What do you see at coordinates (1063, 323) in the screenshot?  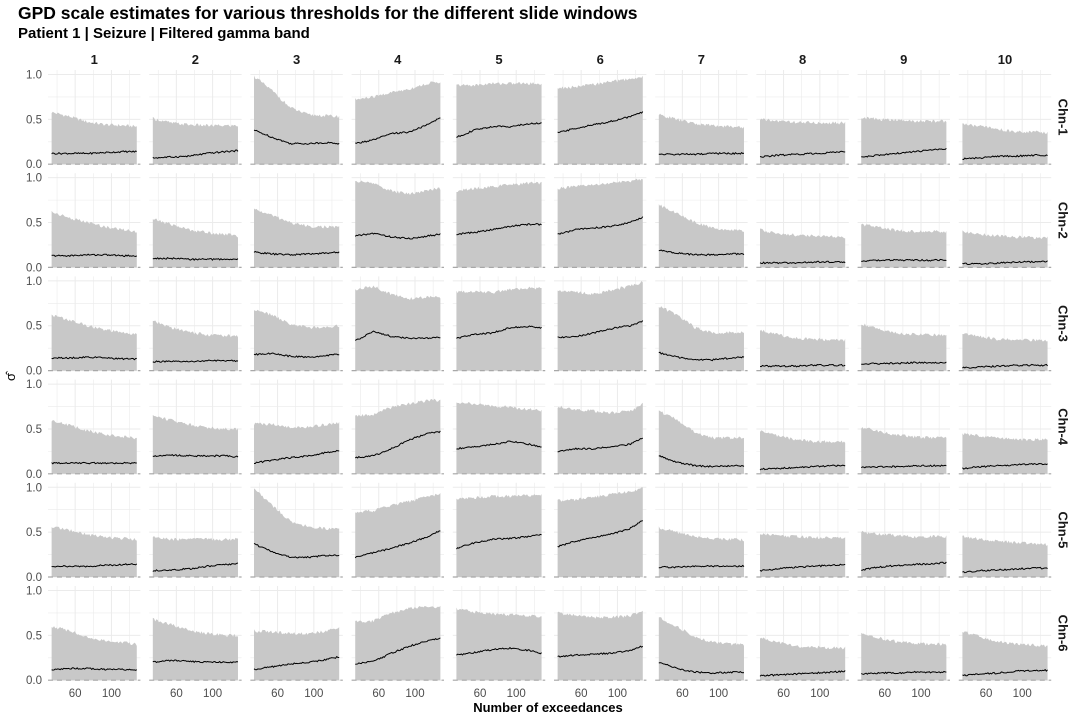 I see `row-strip-label: Chn-3` at bounding box center [1063, 323].